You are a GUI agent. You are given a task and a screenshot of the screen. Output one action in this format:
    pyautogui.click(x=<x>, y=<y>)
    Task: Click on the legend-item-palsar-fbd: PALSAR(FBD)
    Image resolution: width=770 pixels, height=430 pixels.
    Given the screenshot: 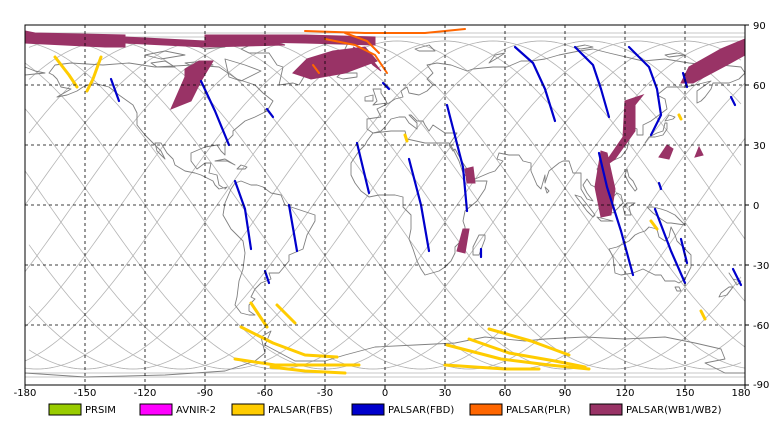 What is the action you would take?
    pyautogui.click(x=402, y=409)
    